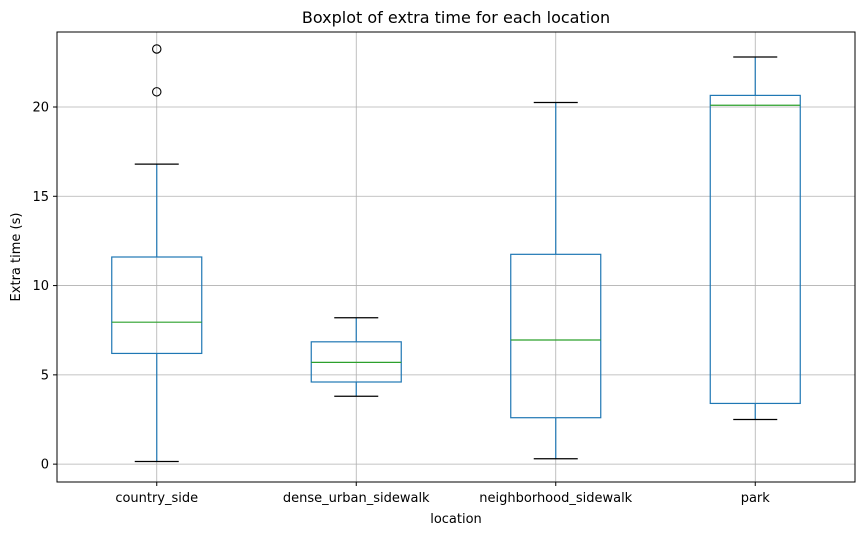 The width and height of the screenshot is (866, 535). Describe the element at coordinates (456, 519) in the screenshot. I see `x-axis-label: location` at that location.